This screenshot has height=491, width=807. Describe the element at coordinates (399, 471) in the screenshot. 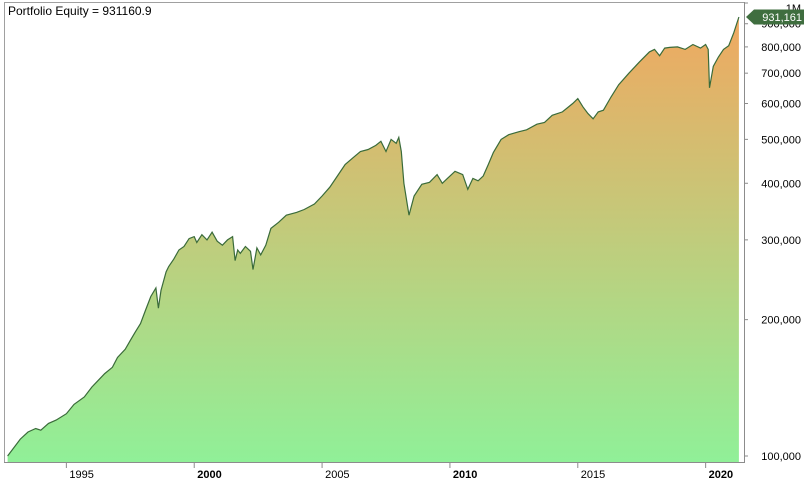

I see `x-axis-ticks: 1995 2000 2005 2010 2015 2020` at that location.